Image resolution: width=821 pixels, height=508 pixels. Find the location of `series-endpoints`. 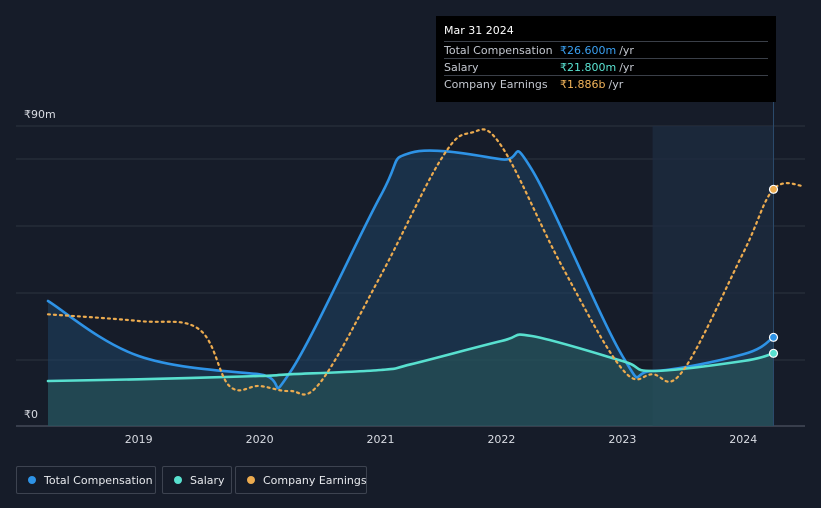

series-endpoints is located at coordinates (773, 271).